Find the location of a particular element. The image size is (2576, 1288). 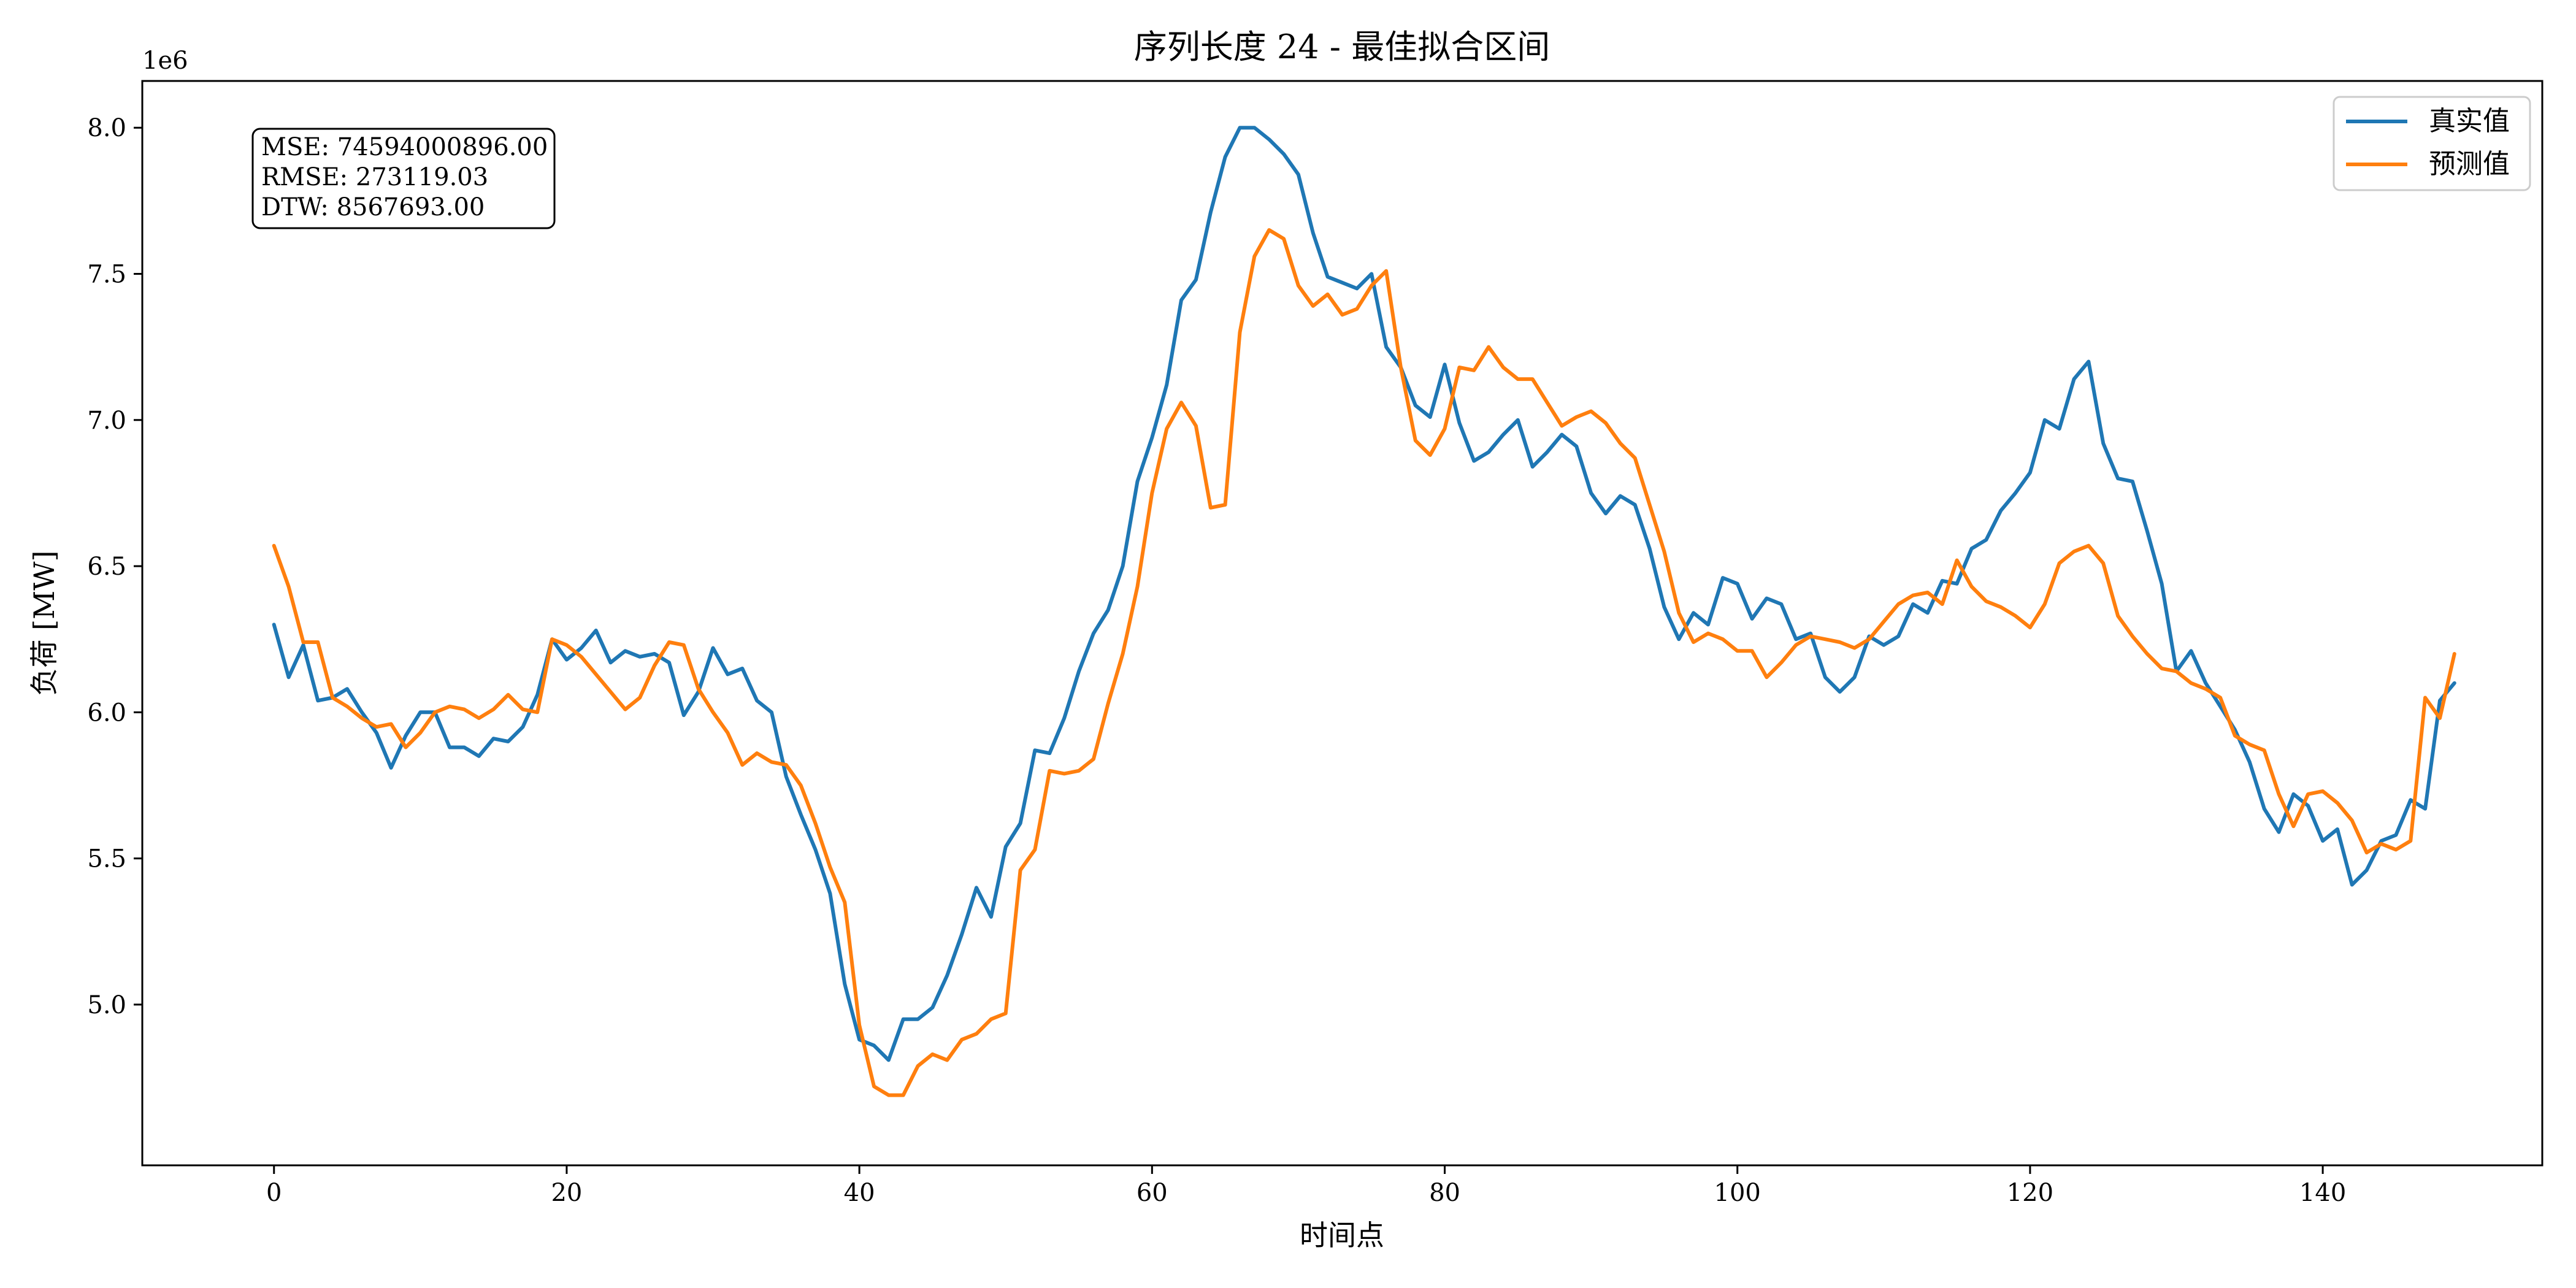

y-axis-ticks: 5.0 5.5 6.0 6.5 7.0 7.5 8.0 is located at coordinates (114, 566).